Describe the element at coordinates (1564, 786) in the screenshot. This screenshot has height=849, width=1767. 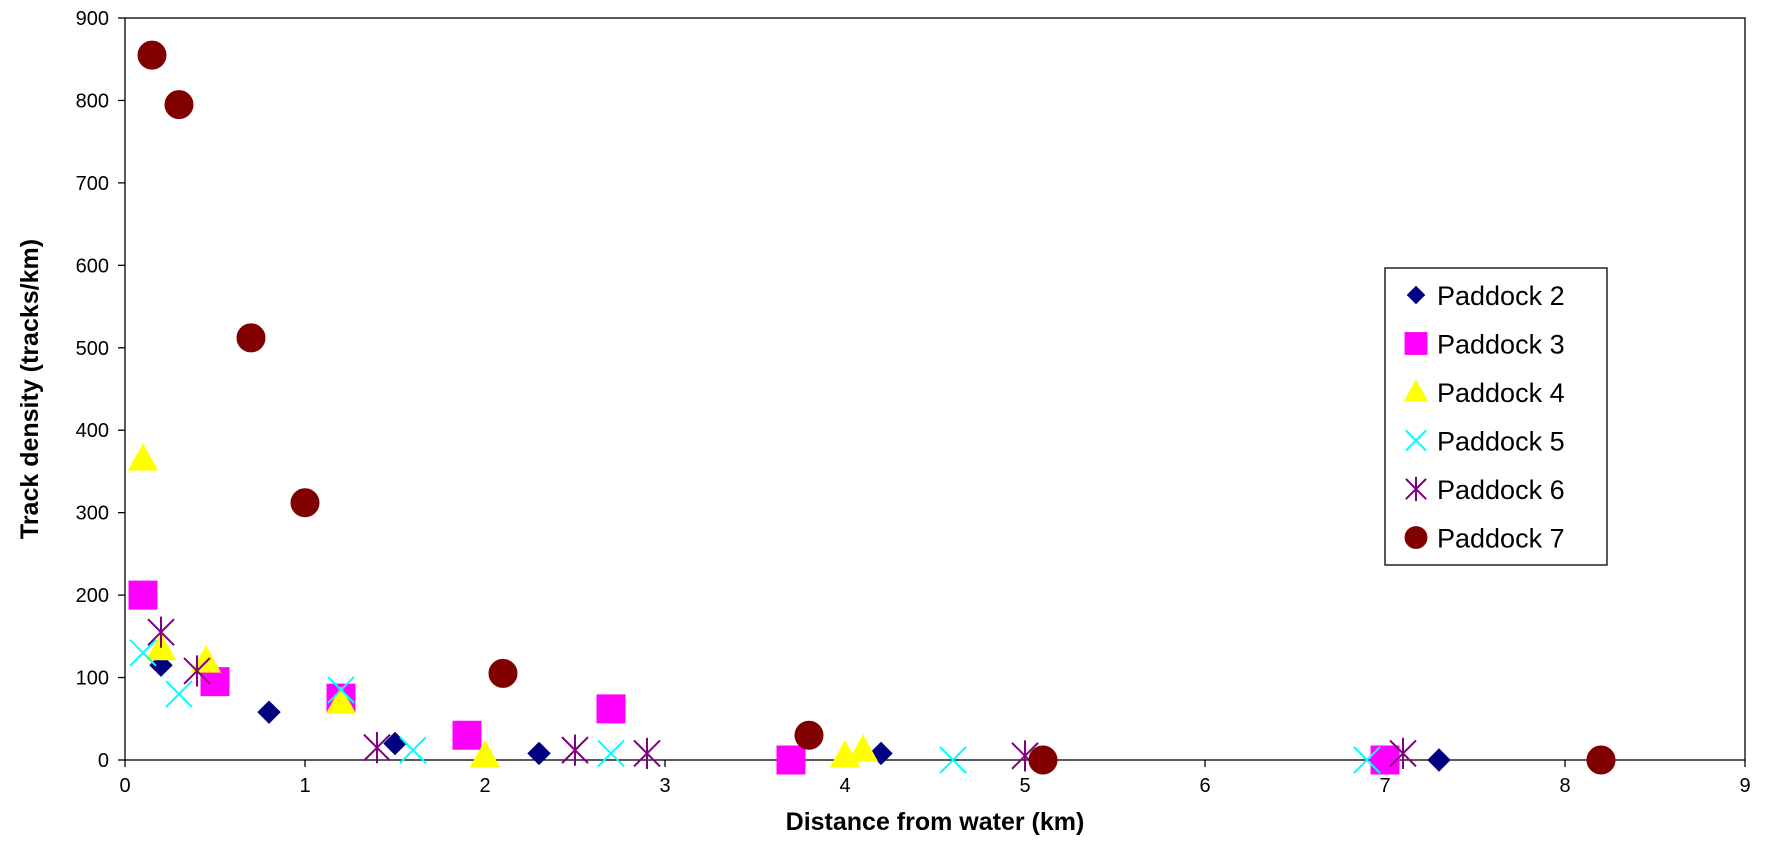
I see `x-tick-label: 8` at that location.